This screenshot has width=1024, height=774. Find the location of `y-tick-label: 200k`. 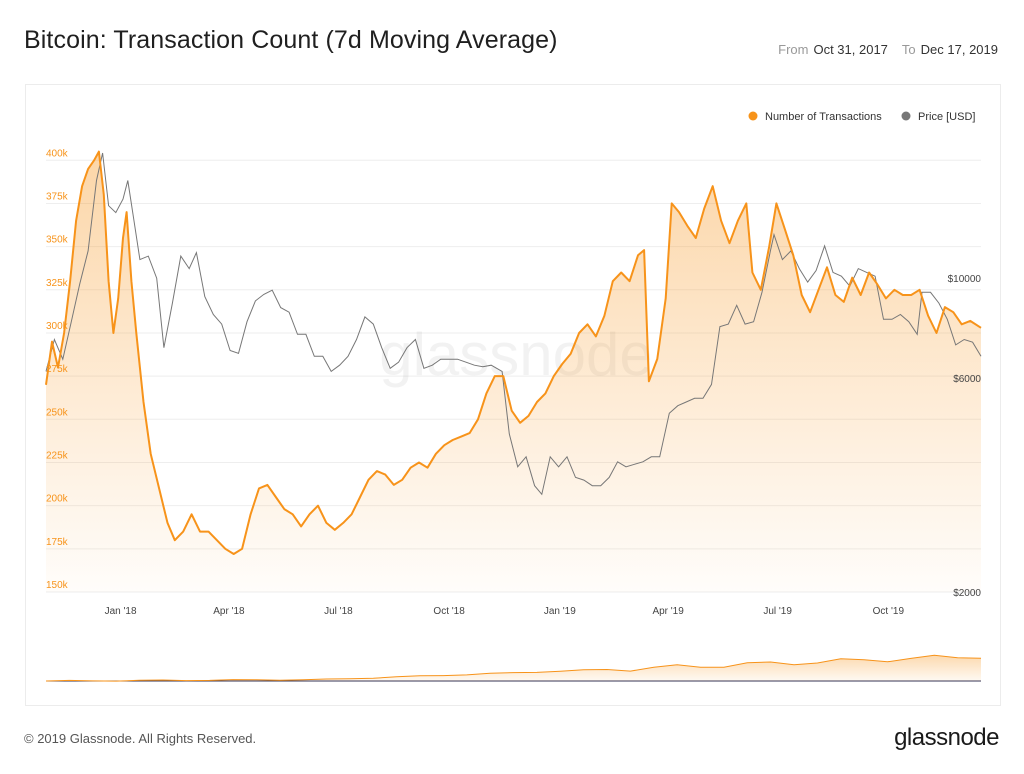

y-tick-label: 200k is located at coordinates (57, 499).